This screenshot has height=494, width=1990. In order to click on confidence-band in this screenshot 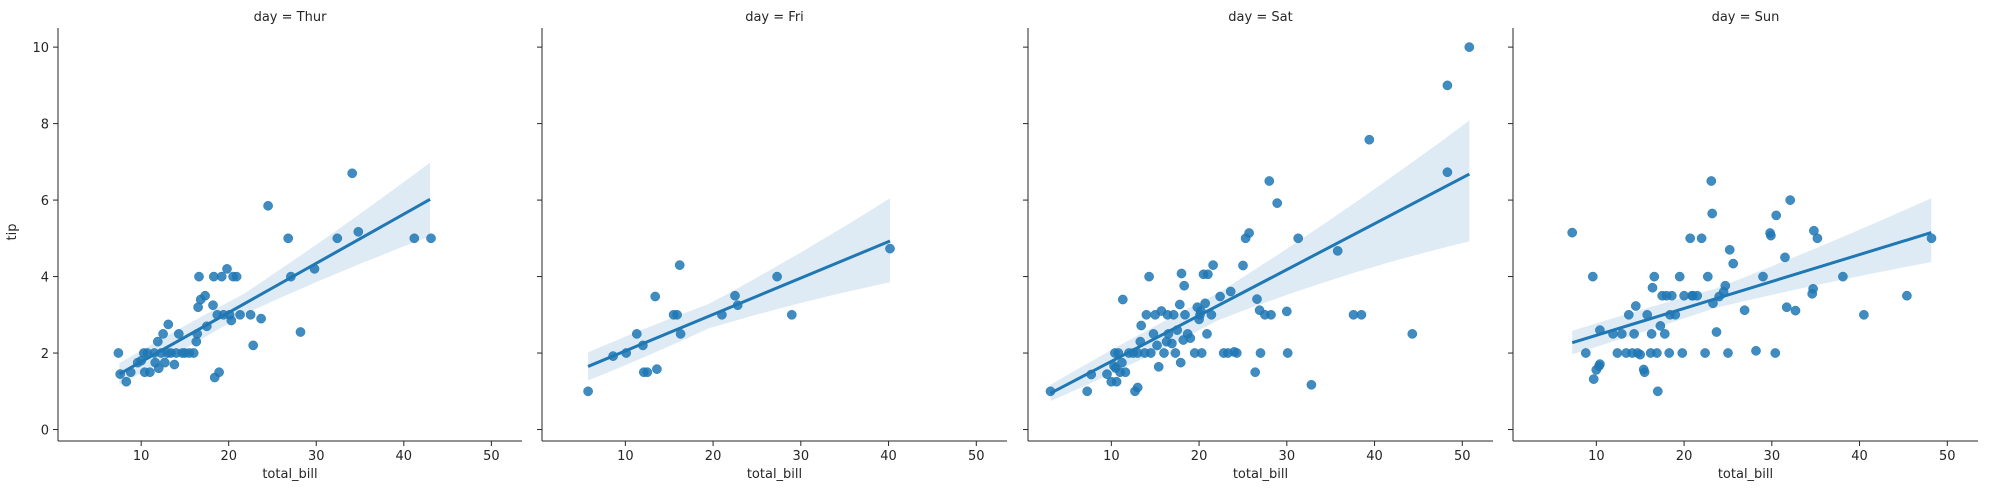, I will do `click(1752, 276)`.